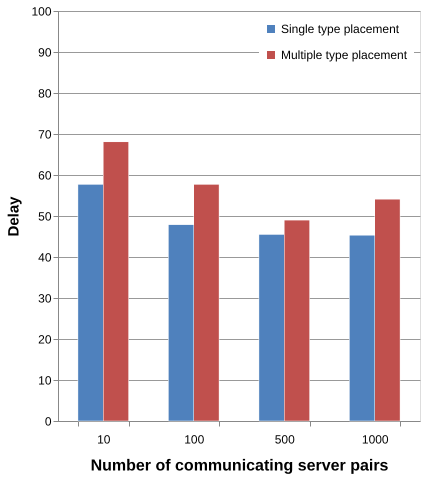  I want to click on y-tick-label: 0, so click(48, 421).